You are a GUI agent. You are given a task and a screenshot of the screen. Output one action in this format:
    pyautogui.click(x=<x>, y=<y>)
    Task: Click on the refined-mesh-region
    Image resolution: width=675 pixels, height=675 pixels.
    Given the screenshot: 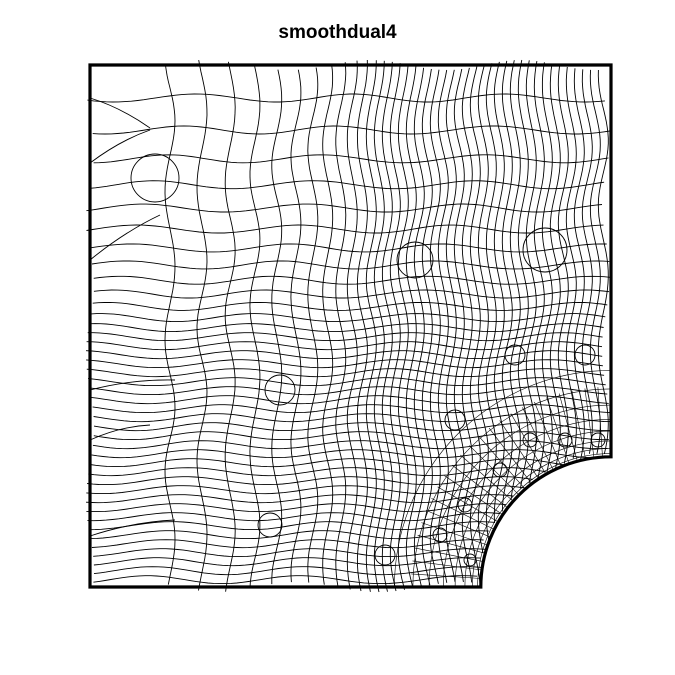 What is the action you would take?
    pyautogui.click(x=503, y=479)
    